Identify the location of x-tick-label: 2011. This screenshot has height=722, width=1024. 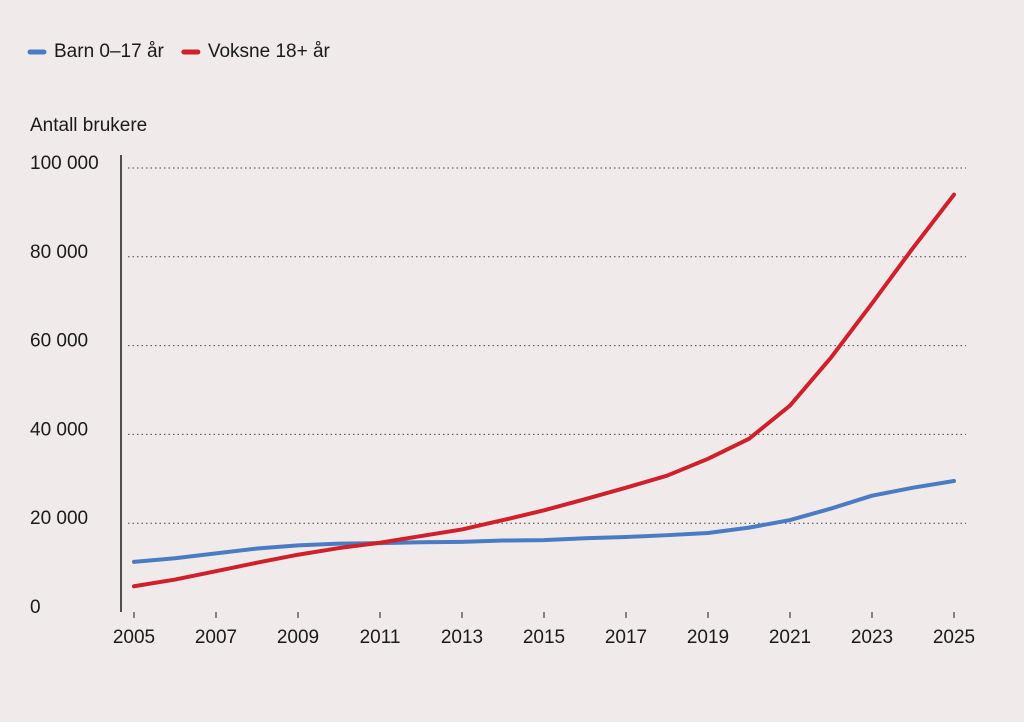
(380, 637).